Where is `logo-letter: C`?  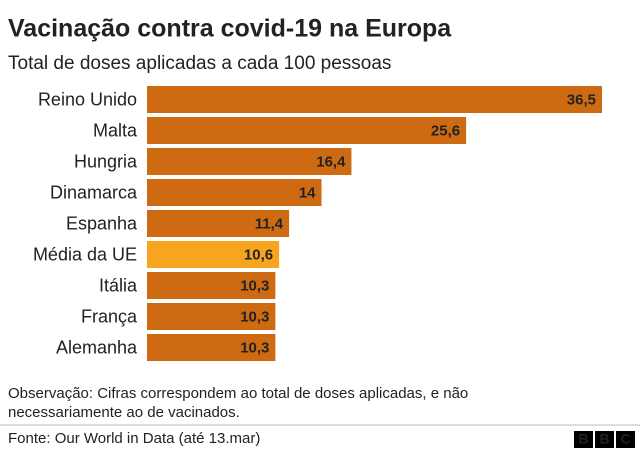
logo-letter: C is located at coordinates (625, 439).